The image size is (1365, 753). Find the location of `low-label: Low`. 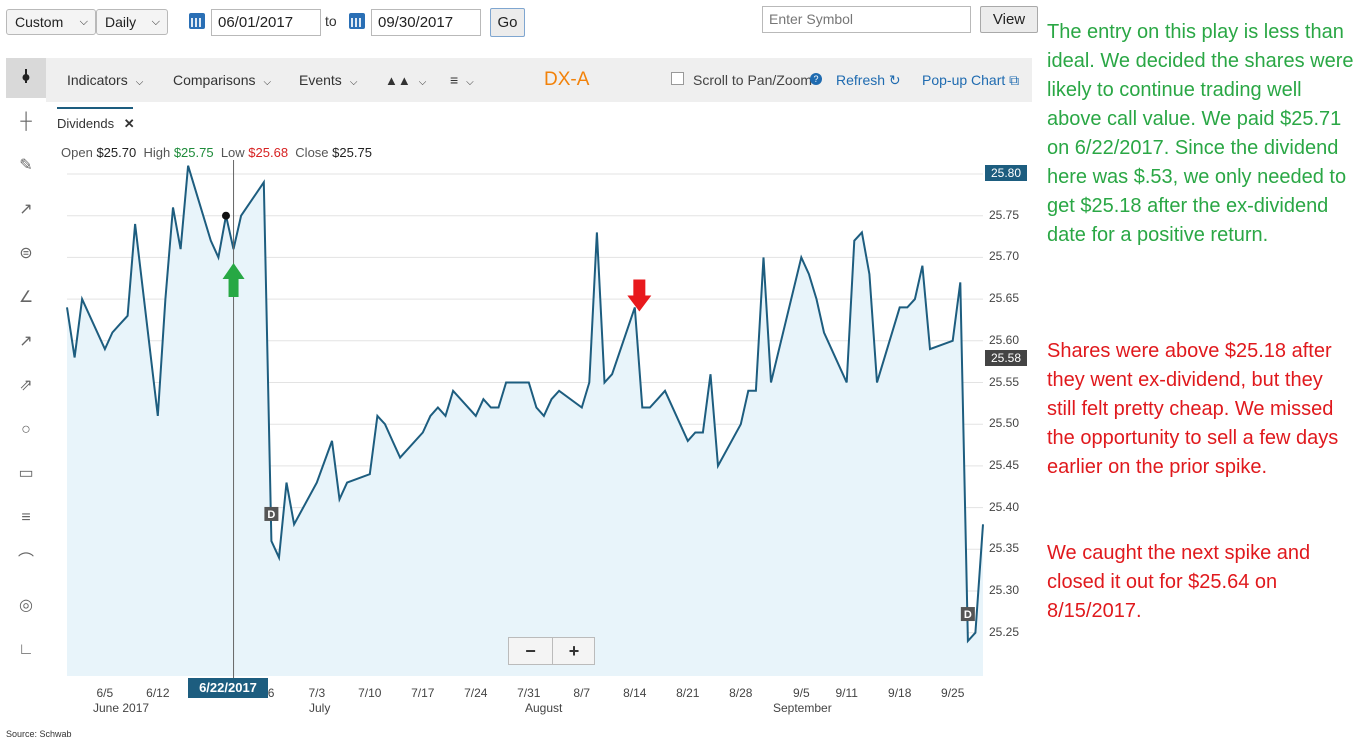

low-label: Low is located at coordinates (232, 152).